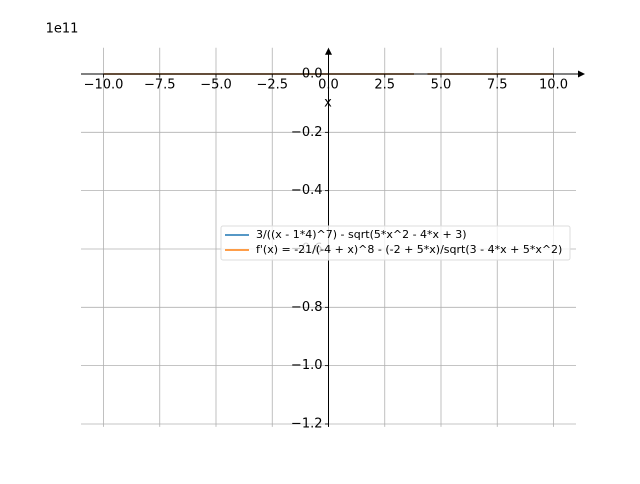 The width and height of the screenshot is (640, 484). I want to click on x-tick-label: −7.5, so click(160, 84).